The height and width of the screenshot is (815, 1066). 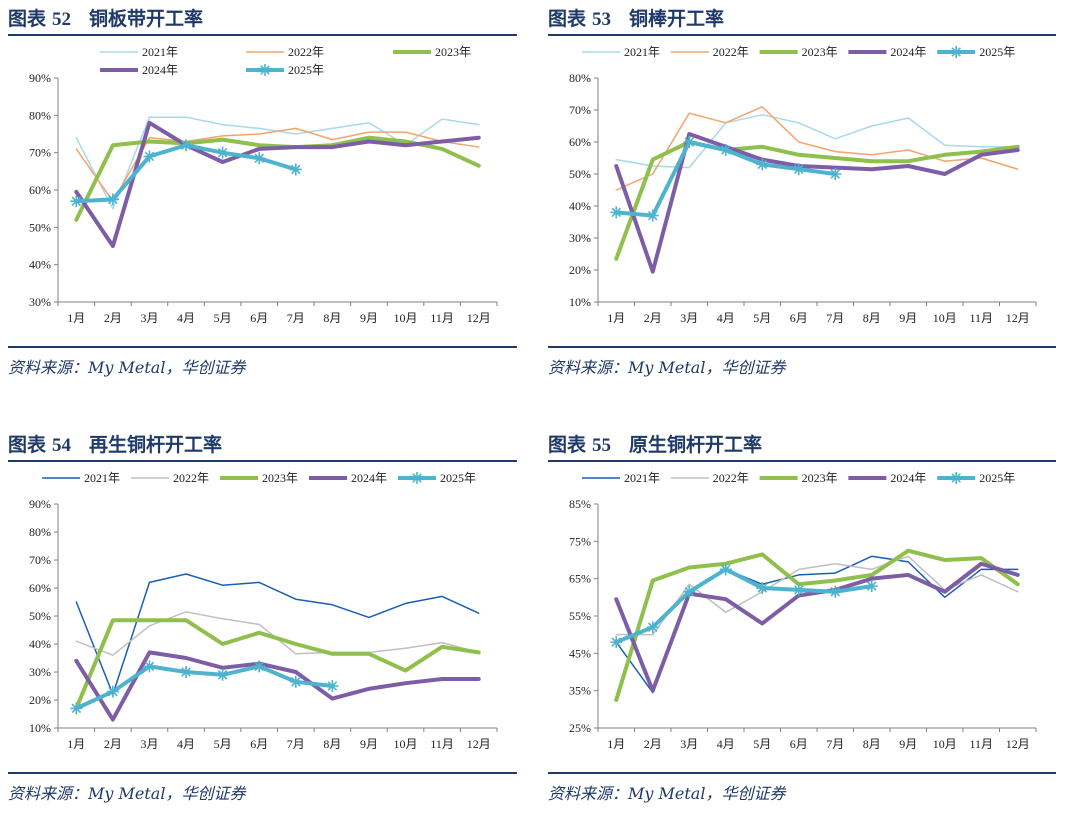 I want to click on y-tick-label: 65%, so click(x=580, y=579).